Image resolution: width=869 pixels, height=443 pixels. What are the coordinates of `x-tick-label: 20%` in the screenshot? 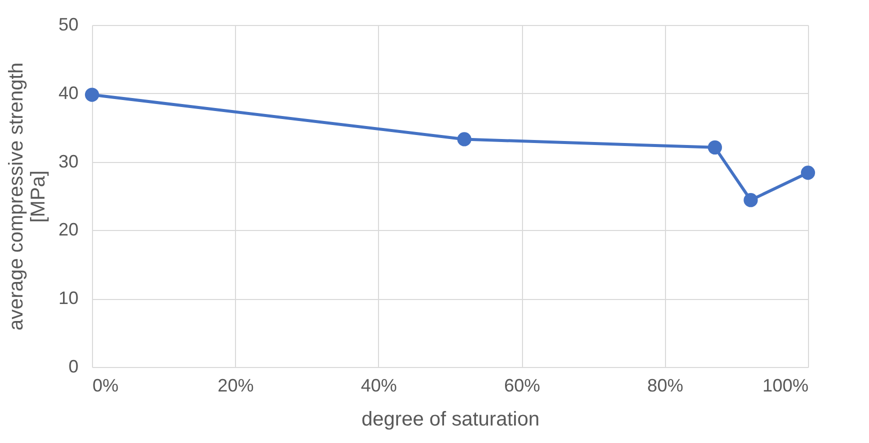 It's located at (236, 386).